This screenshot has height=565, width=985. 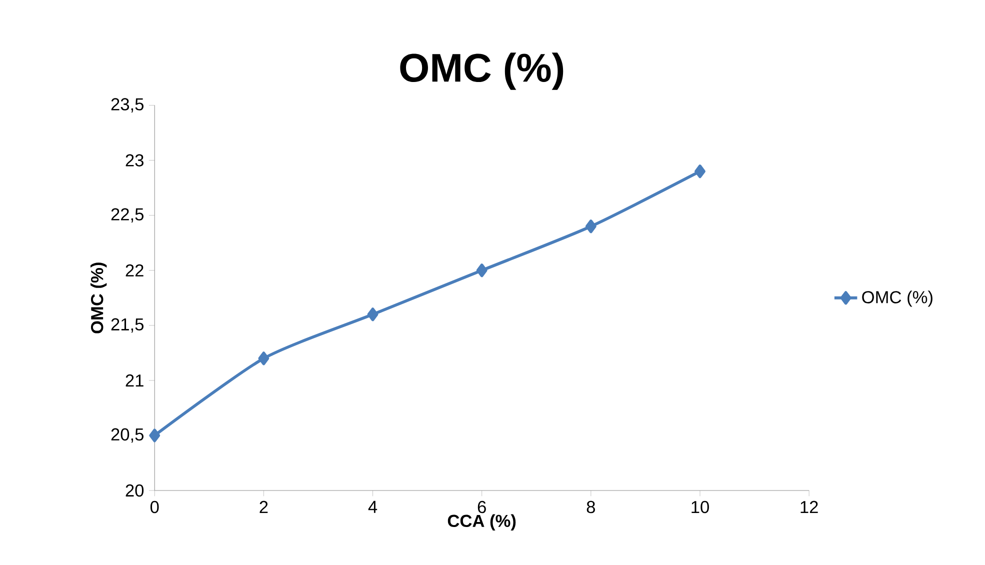 I want to click on y-axis-title: OMC (%), so click(x=98, y=298).